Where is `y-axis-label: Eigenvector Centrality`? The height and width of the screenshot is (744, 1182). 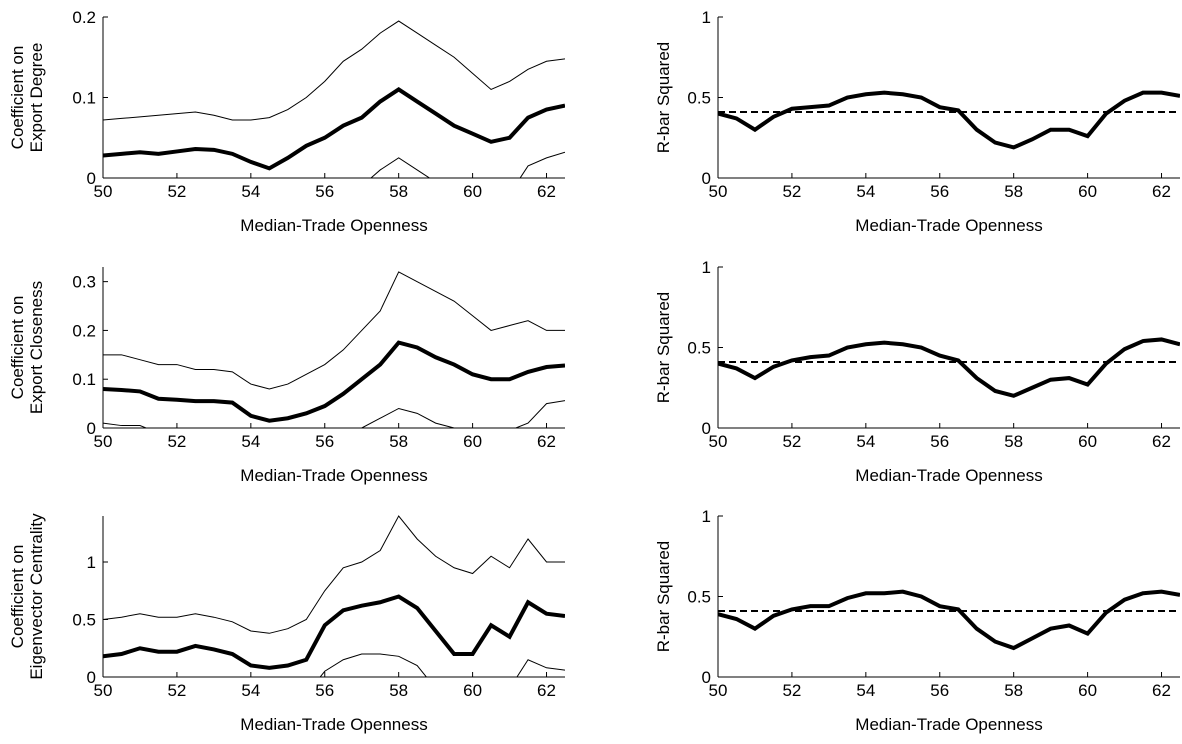
y-axis-label: Eigenvector Centrality is located at coordinates (36, 596).